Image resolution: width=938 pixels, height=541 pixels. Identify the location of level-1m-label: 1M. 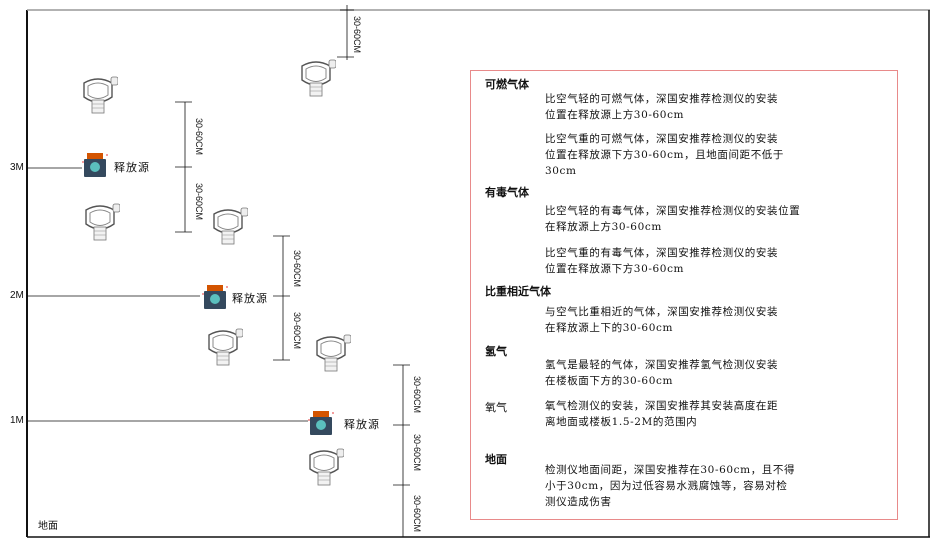
(17, 420).